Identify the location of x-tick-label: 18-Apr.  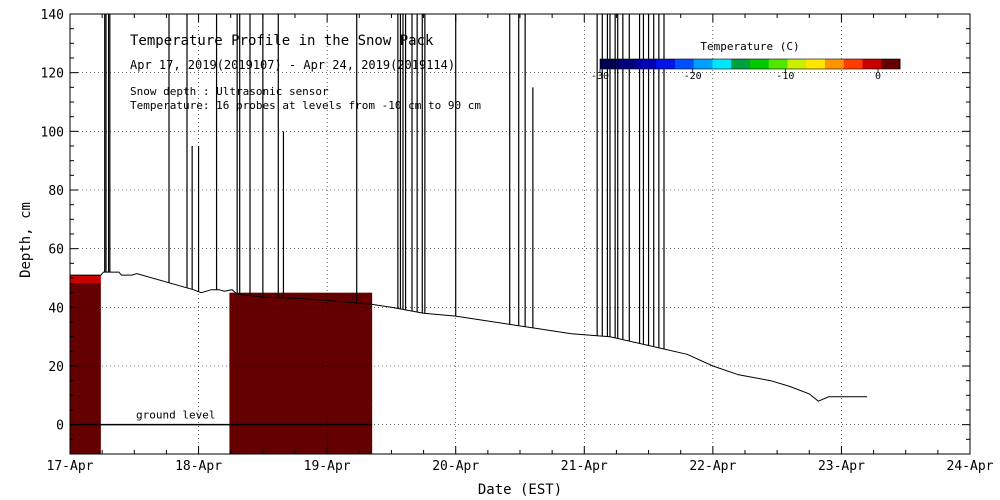
(198, 466).